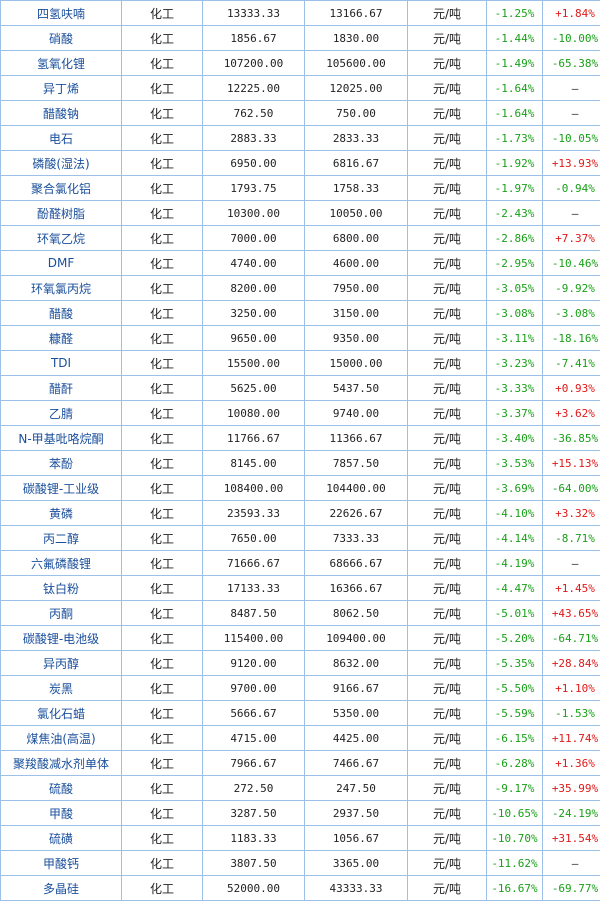 This screenshot has width=600, height=902. What do you see at coordinates (571, 863) in the screenshot?
I see `yoy-change-cell: —` at bounding box center [571, 863].